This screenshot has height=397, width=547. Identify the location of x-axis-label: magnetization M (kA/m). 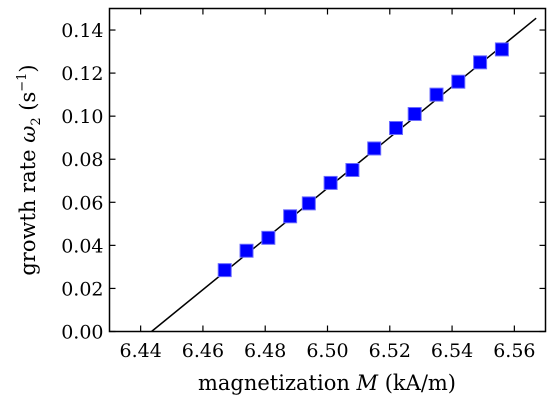
(327, 383).